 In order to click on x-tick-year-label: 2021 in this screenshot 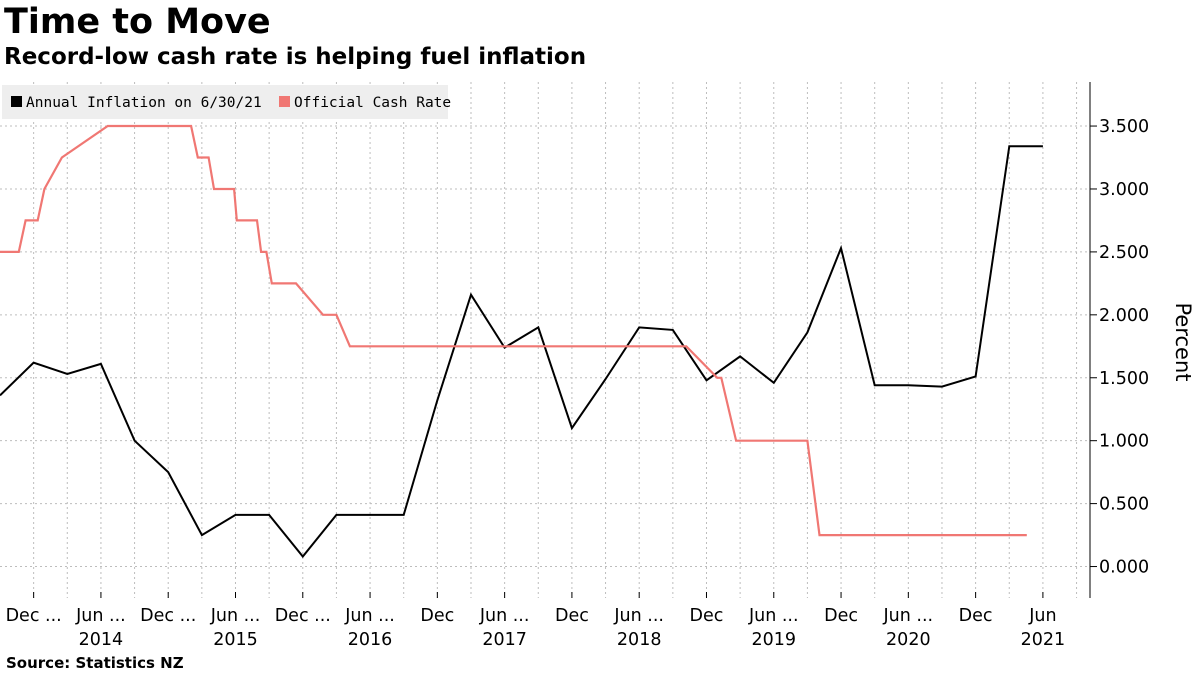, I will do `click(1043, 640)`.